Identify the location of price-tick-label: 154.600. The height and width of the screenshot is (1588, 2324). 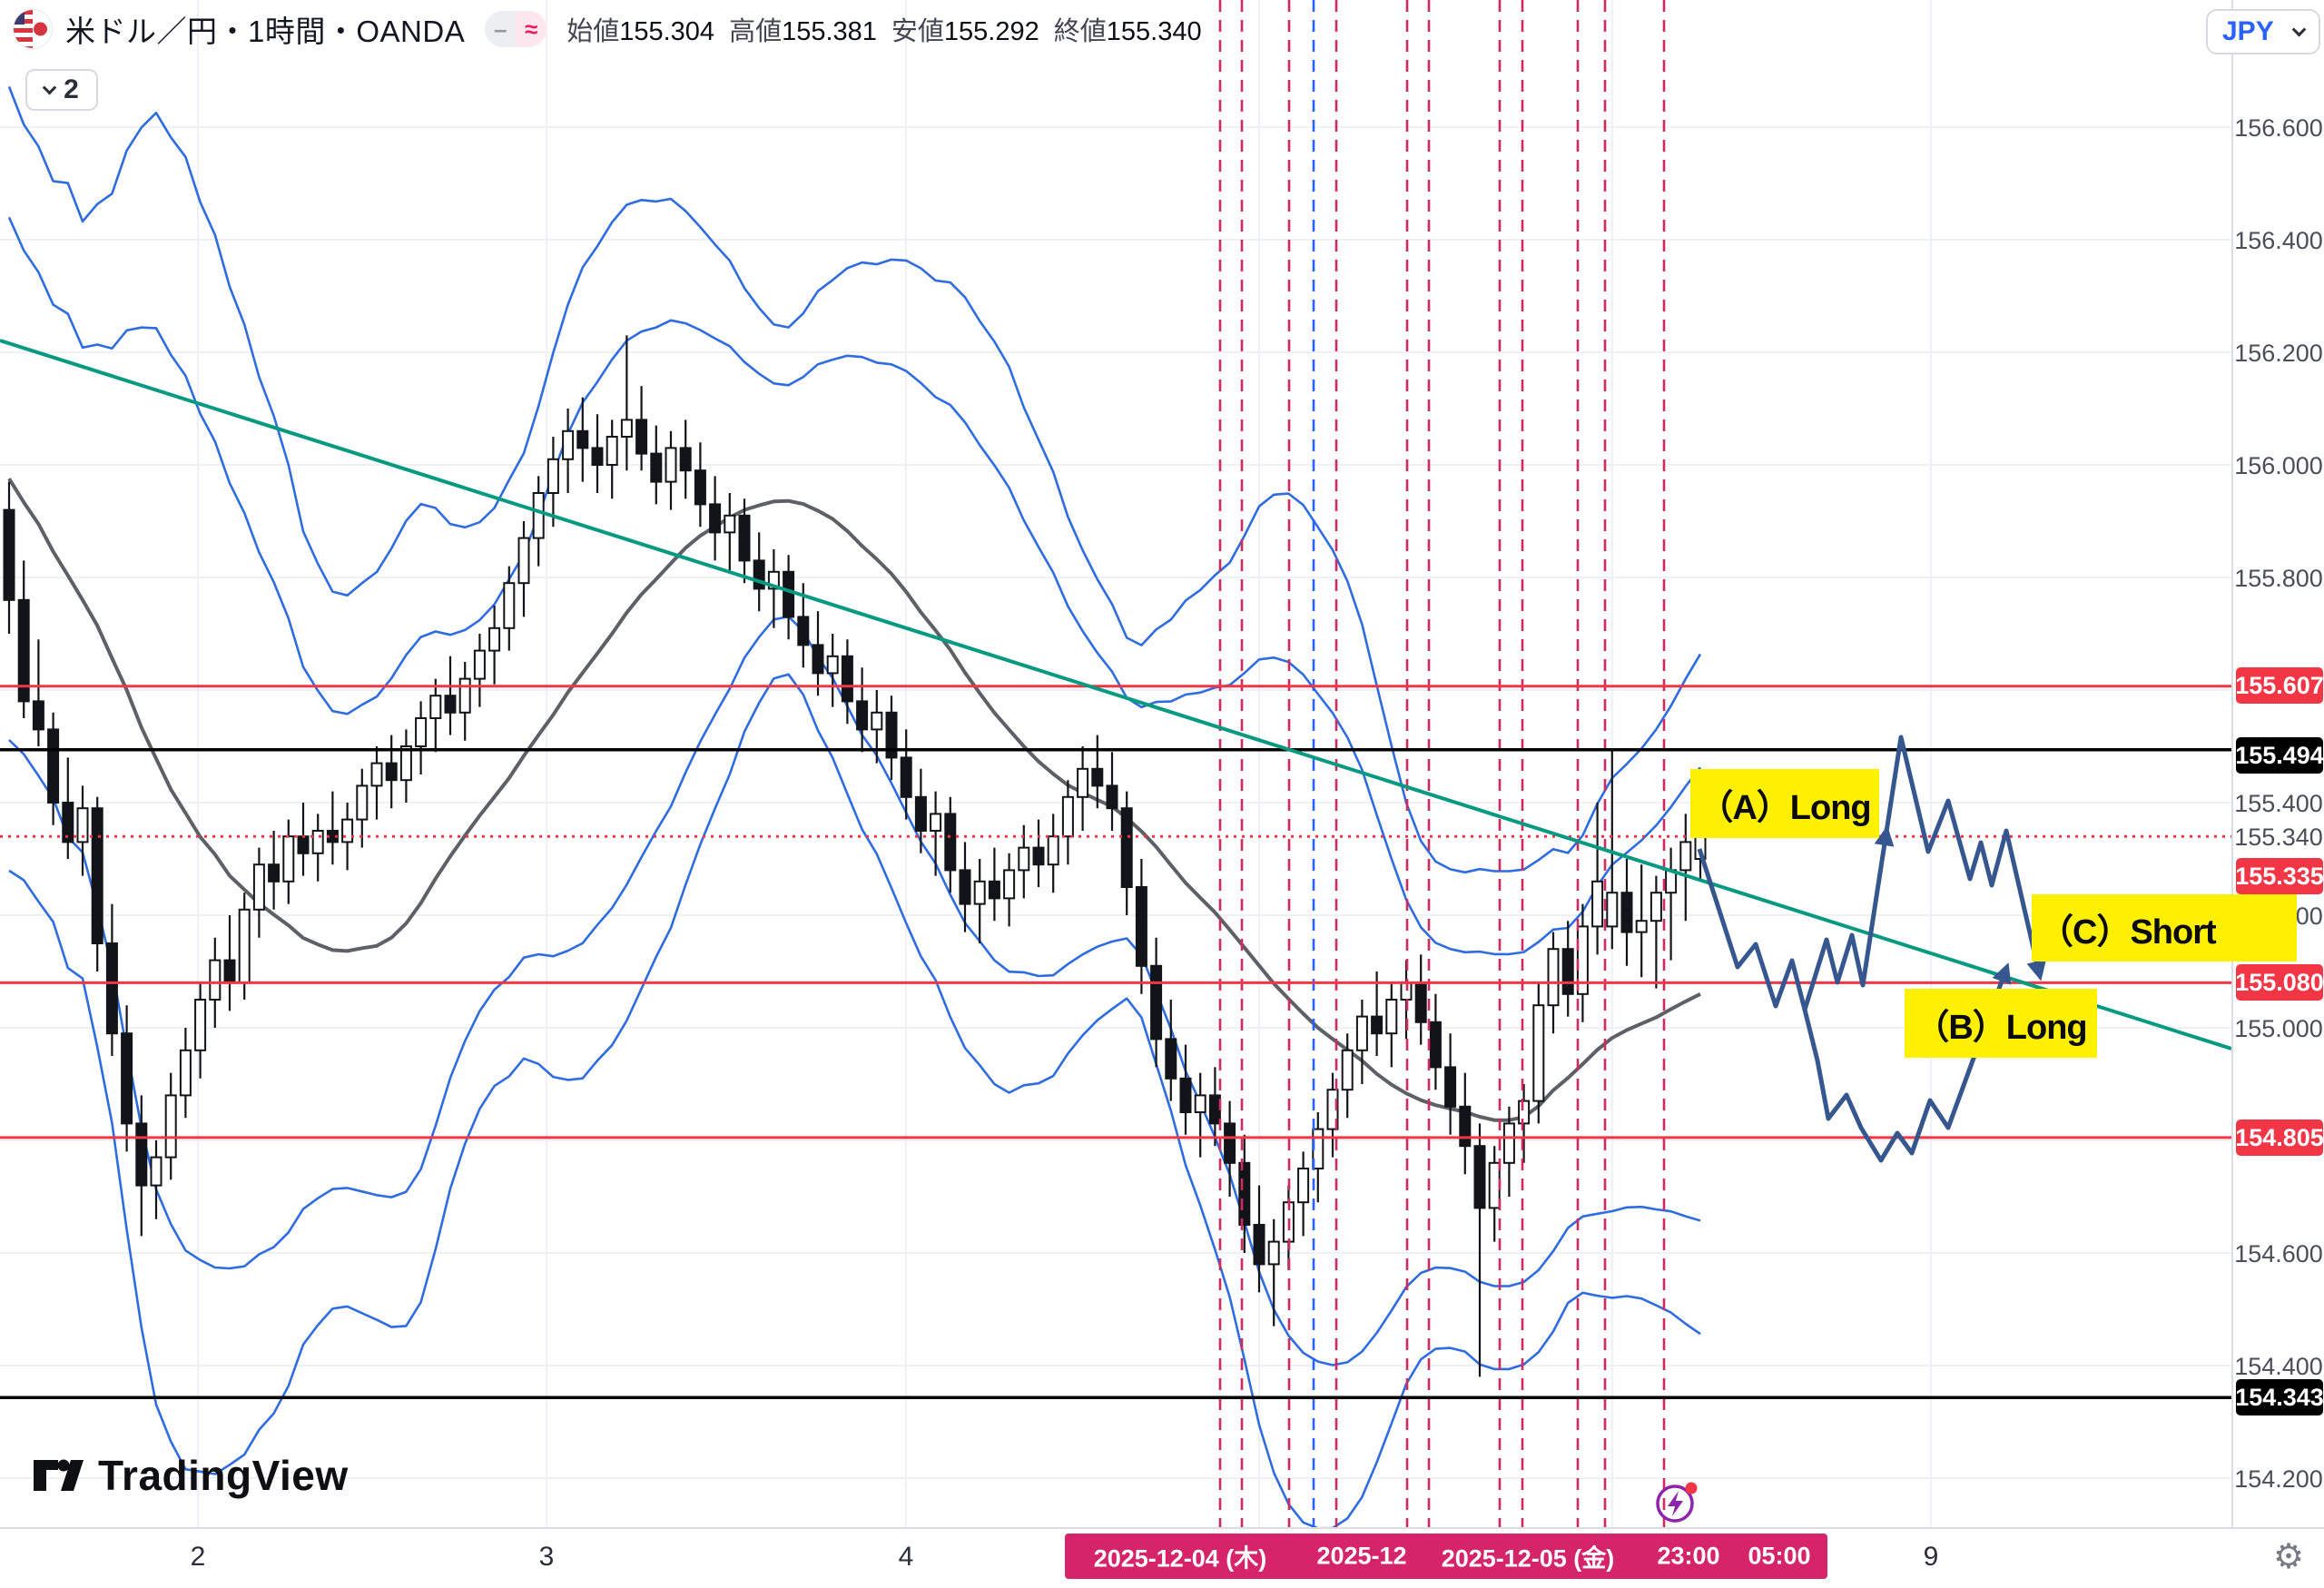
(2278, 1253).